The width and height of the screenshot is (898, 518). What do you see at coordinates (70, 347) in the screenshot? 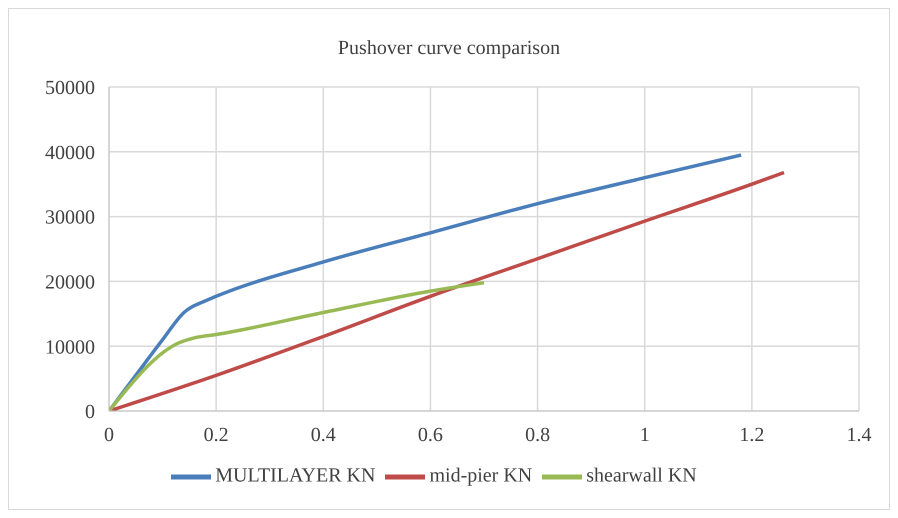
I see `y-tick-label: 10000` at bounding box center [70, 347].